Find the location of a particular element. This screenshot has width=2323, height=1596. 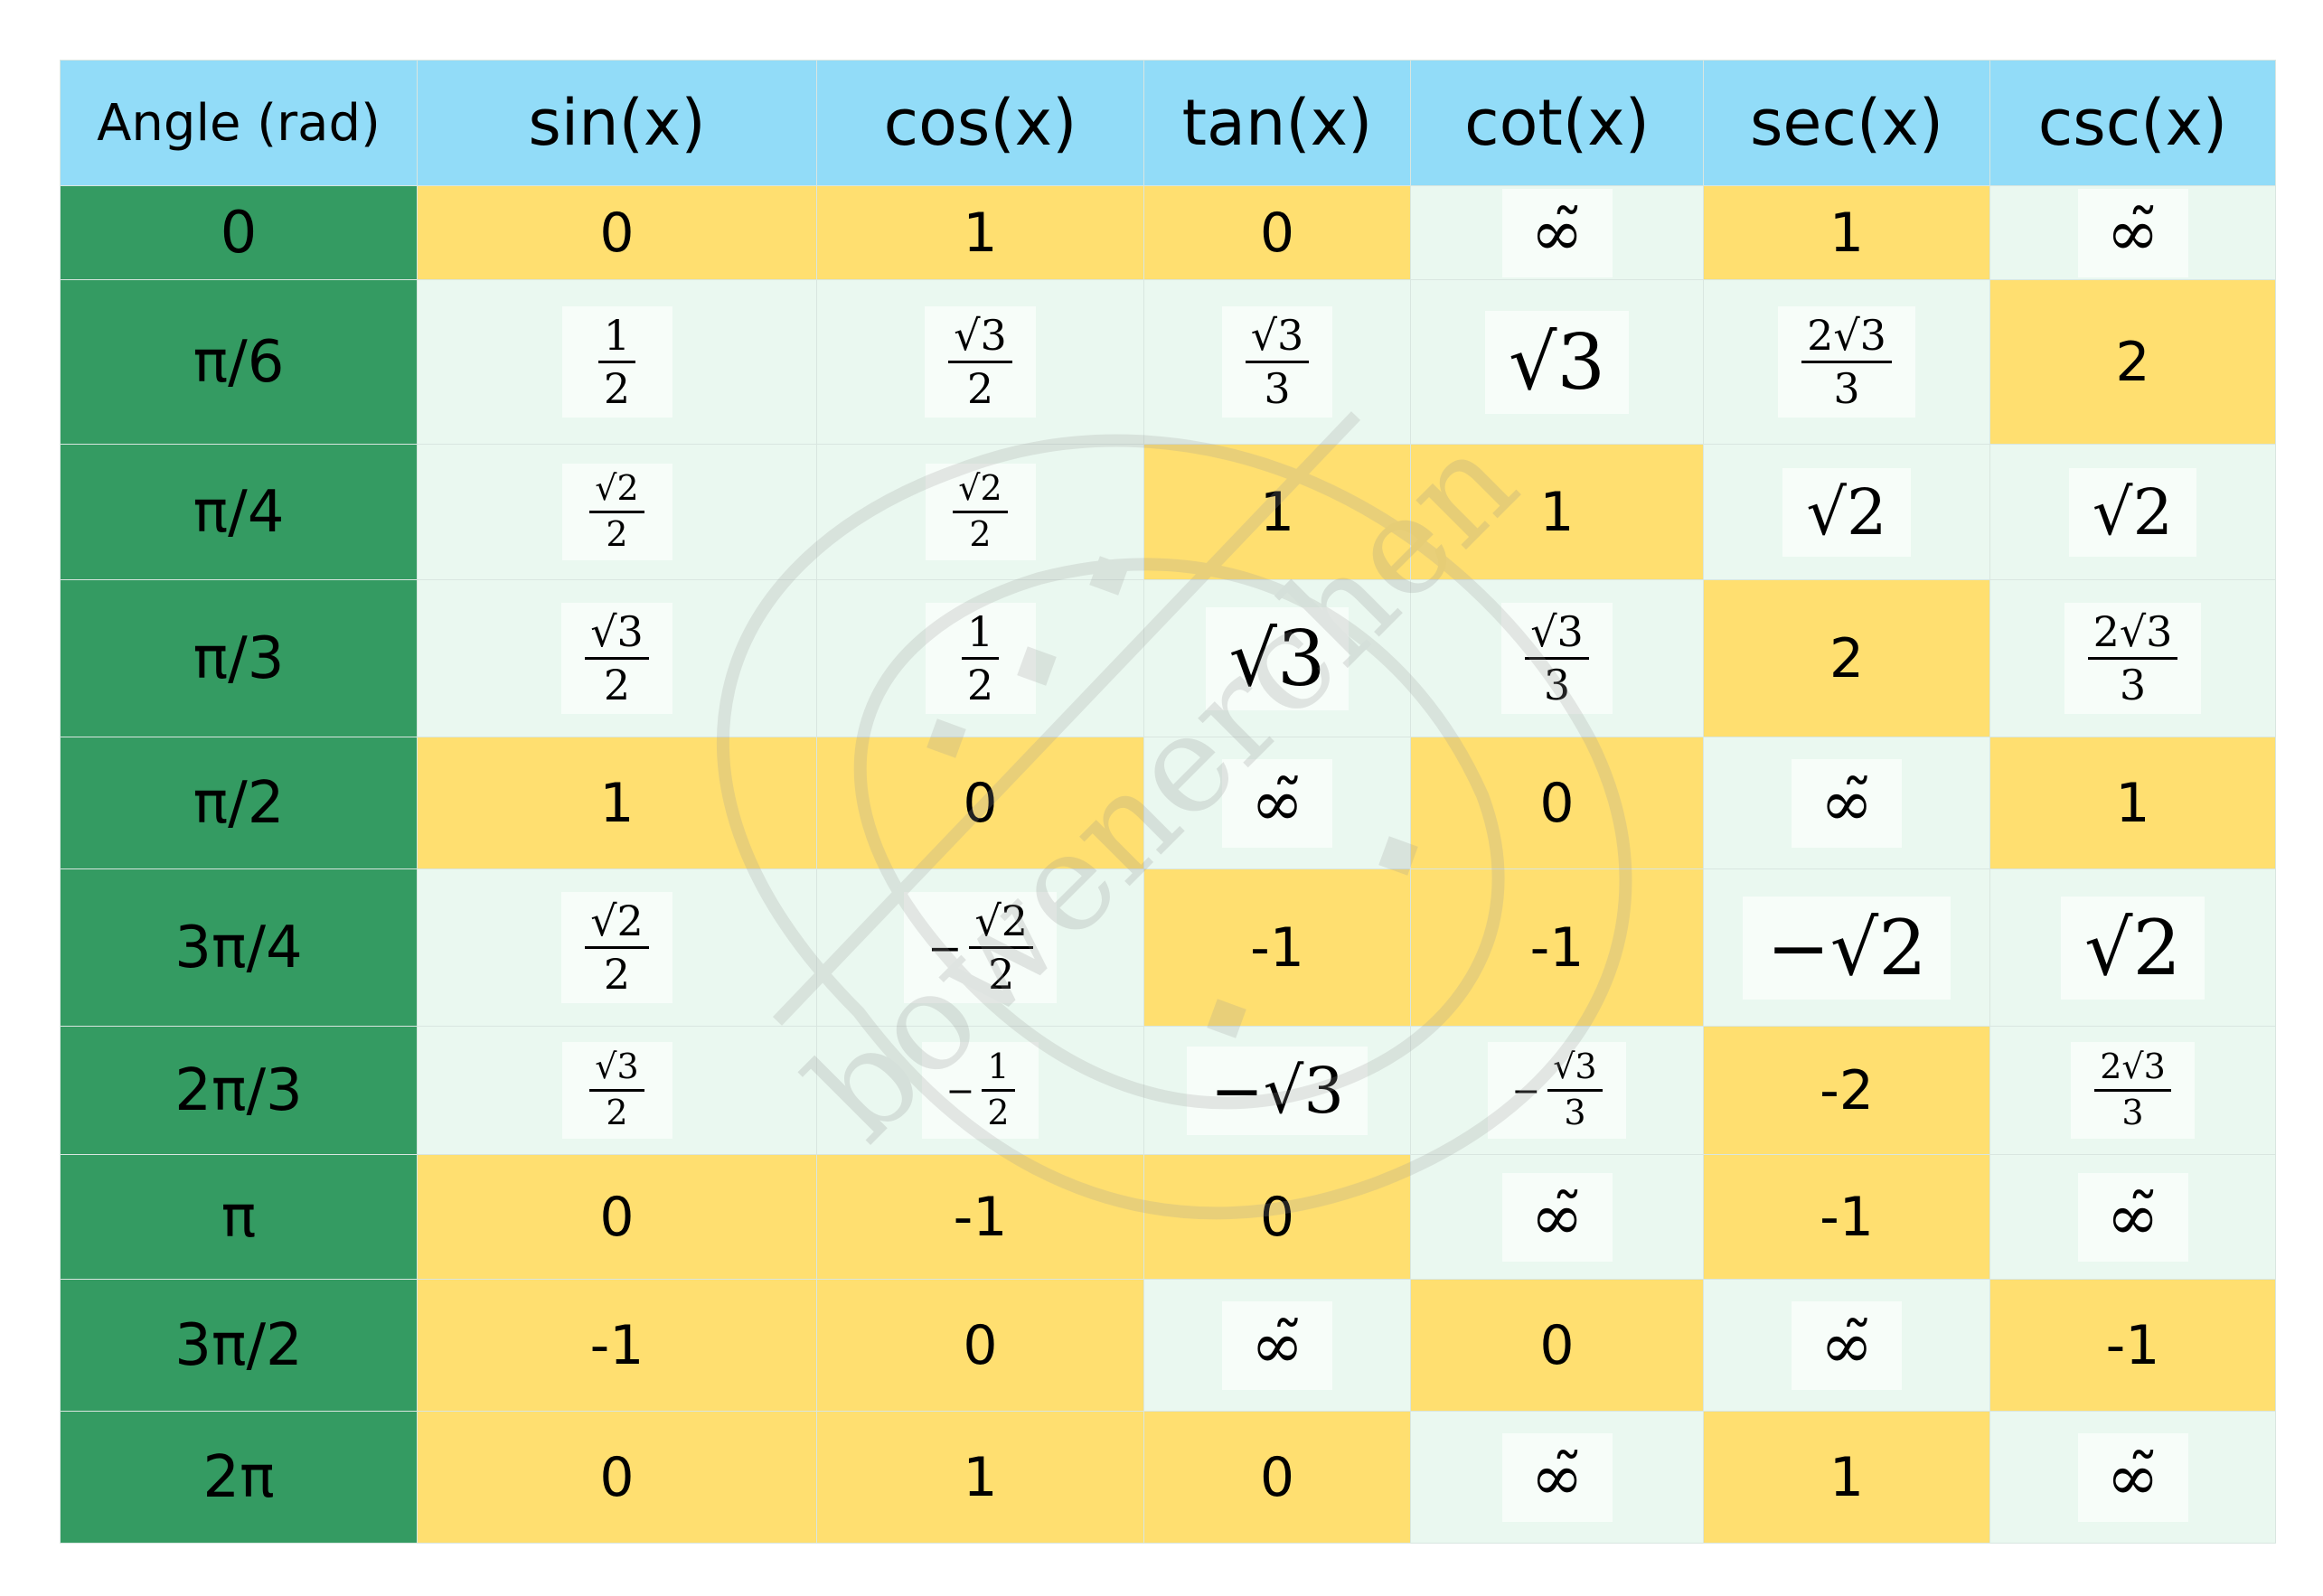

table-row: 2π/3 √3 2−1 2 −√3− √3 3 -2 2√3 3 is located at coordinates (1168, 1090).